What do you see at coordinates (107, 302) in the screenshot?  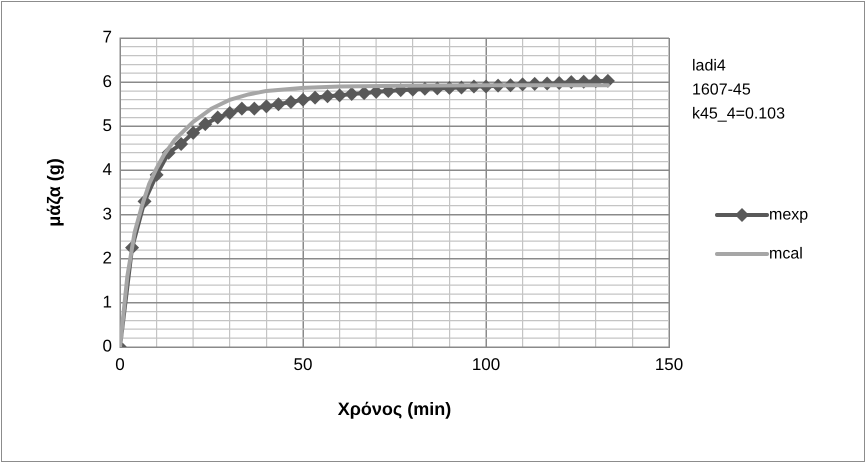 I see `y-tick-label: 1` at bounding box center [107, 302].